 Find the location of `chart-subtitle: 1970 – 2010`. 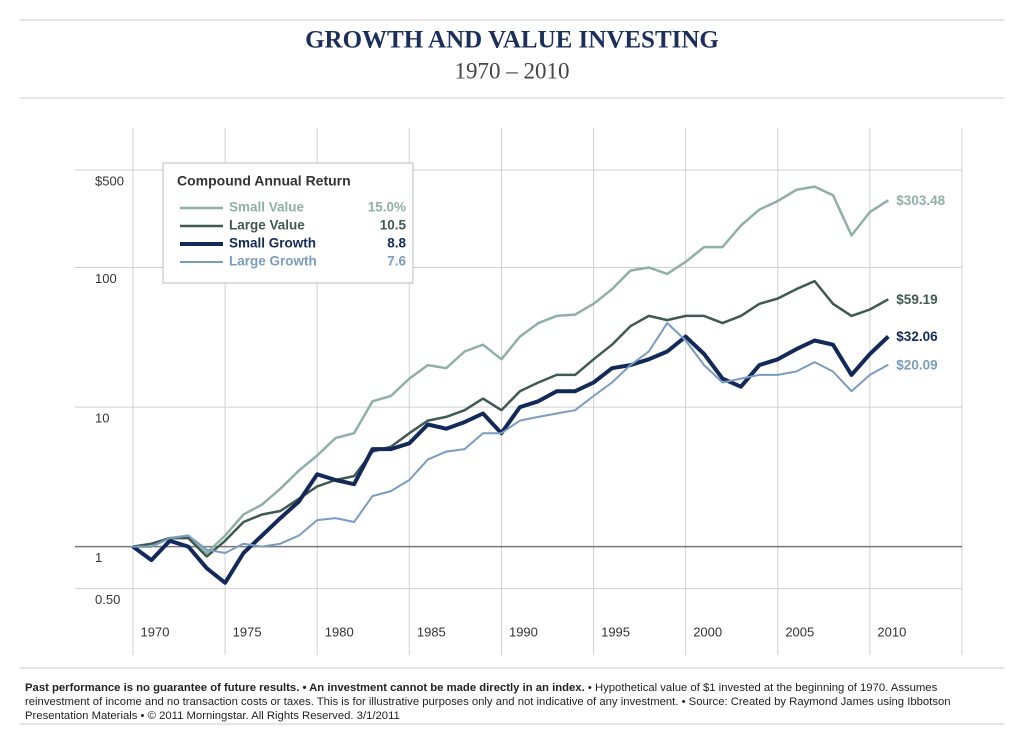

chart-subtitle: 1970 – 2010 is located at coordinates (512, 70).